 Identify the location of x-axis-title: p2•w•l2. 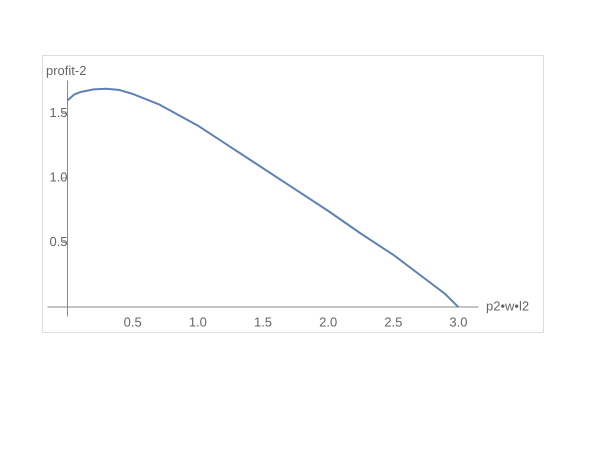
(508, 306).